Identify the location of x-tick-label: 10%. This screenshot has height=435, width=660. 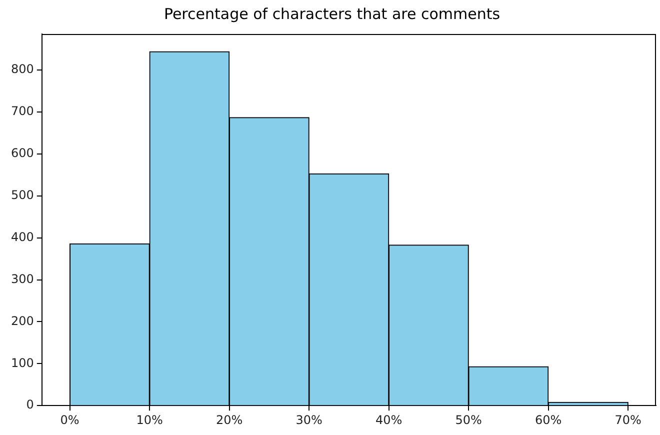
(149, 419).